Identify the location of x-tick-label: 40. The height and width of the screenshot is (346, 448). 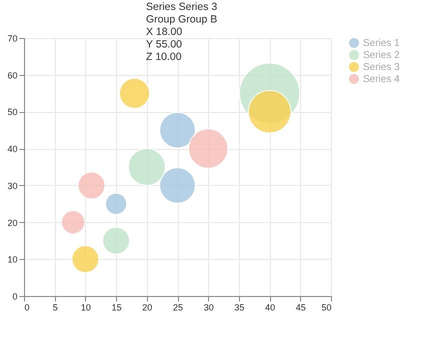
(270, 307).